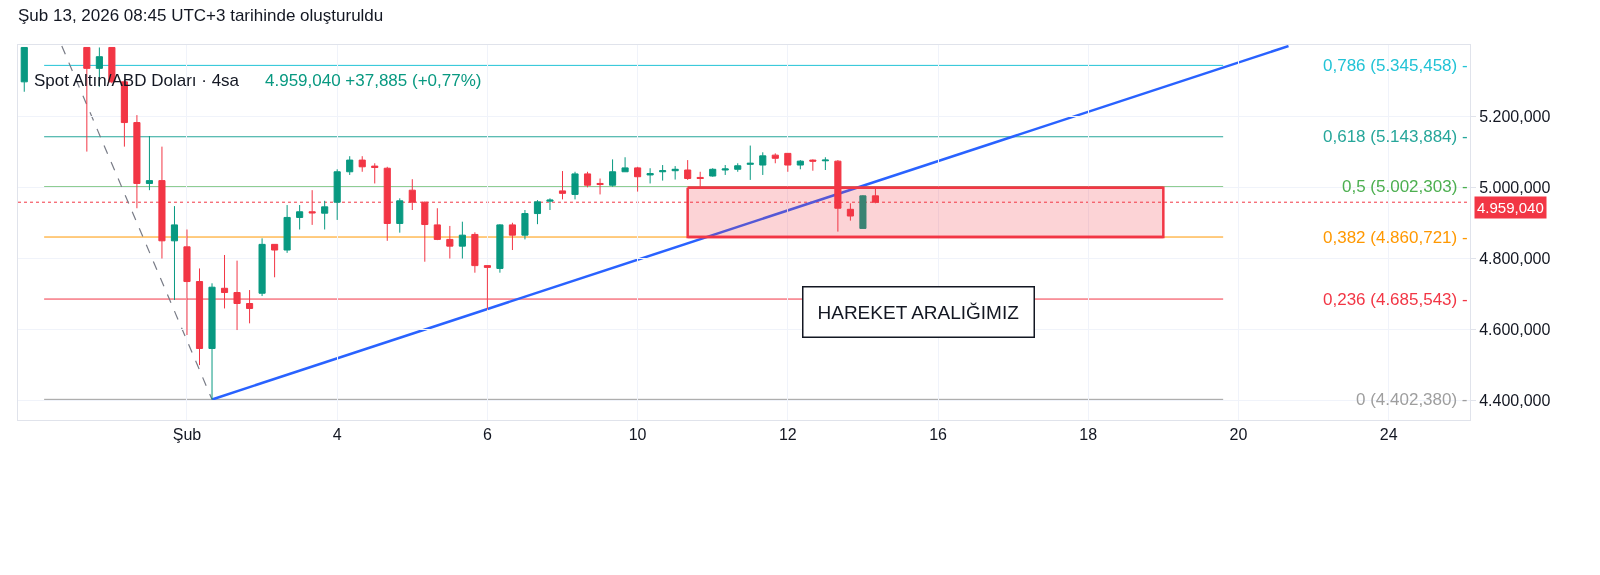 This screenshot has height=575, width=1600. Describe the element at coordinates (1238, 435) in the screenshot. I see `x-tick-label: 20` at that location.